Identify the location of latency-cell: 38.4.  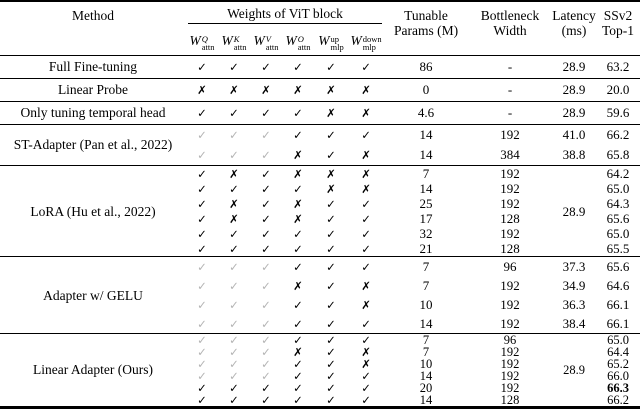
(574, 323).